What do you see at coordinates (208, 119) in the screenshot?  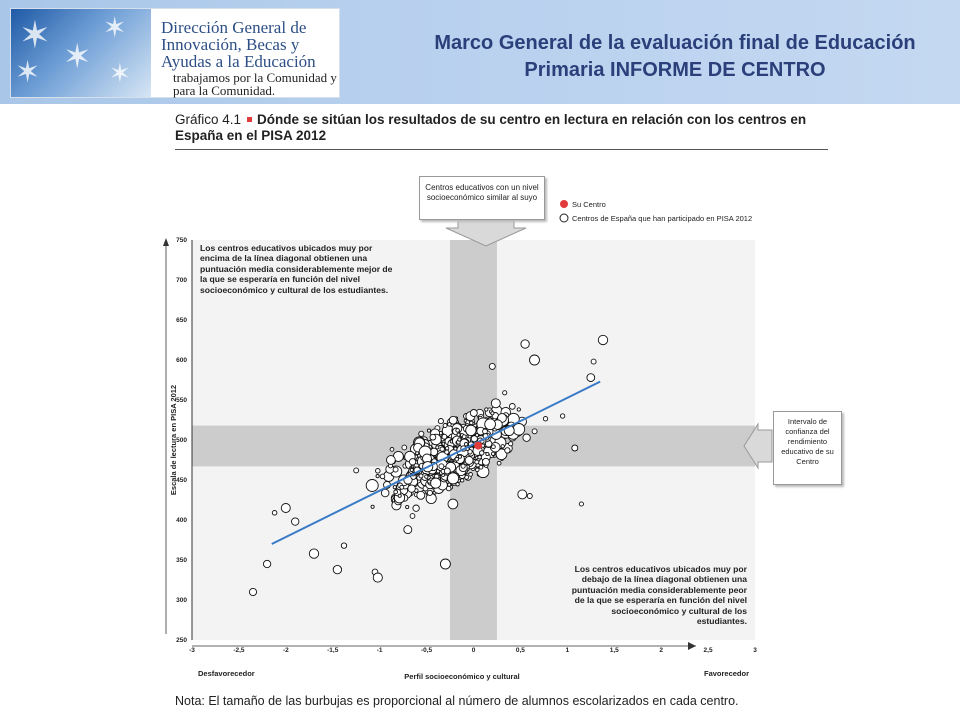 I see `figure-number: Gráfico 4.1` at bounding box center [208, 119].